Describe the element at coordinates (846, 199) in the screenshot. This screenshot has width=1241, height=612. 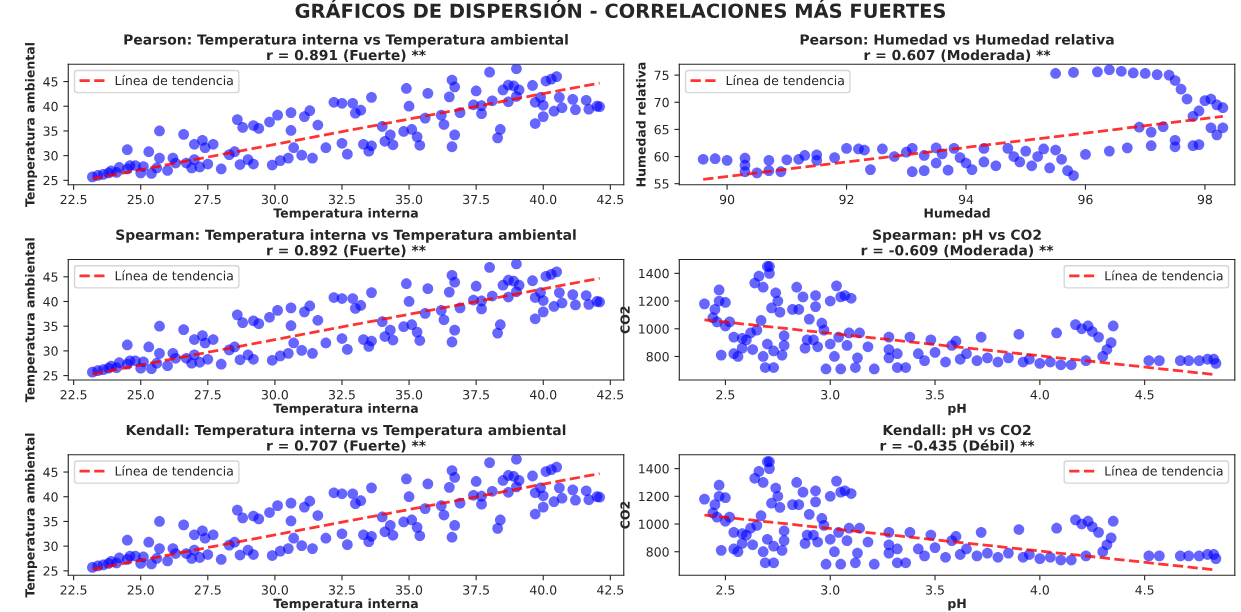
I see `x-tick-label: 92` at that location.